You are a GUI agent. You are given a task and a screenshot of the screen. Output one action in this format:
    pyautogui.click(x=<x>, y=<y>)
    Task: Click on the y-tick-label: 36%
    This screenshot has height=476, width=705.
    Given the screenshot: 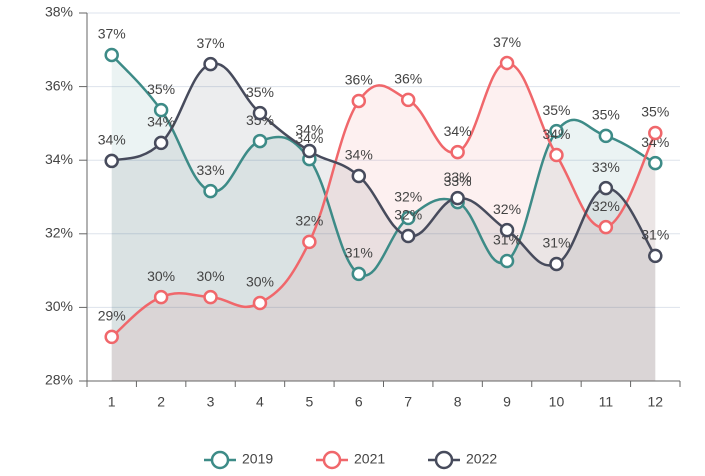 What is the action you would take?
    pyautogui.click(x=59, y=85)
    